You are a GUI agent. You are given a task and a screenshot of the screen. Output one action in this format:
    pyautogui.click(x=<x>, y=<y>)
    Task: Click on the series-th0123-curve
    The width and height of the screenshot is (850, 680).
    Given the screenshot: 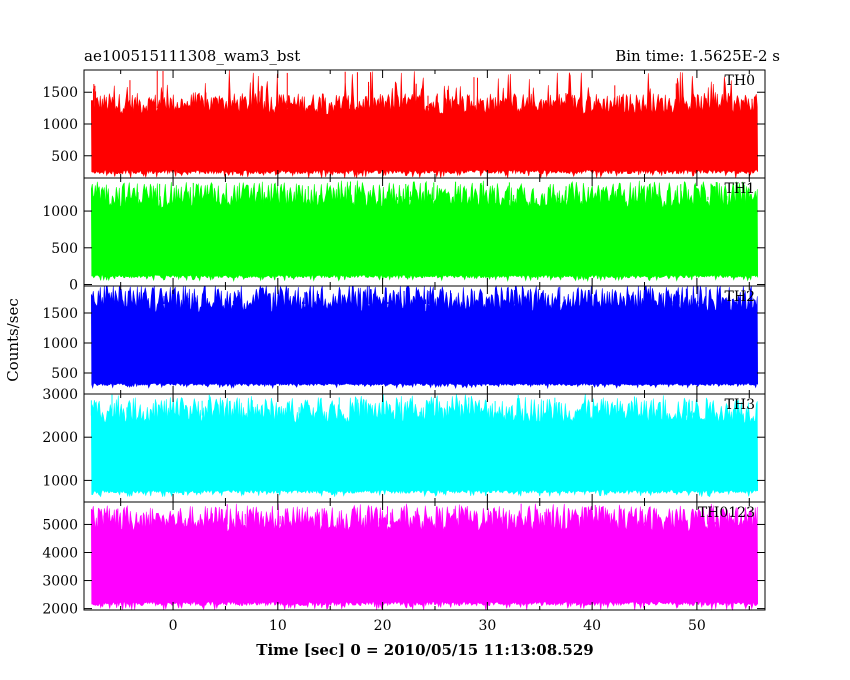 What is the action you would take?
    pyautogui.click(x=425, y=557)
    